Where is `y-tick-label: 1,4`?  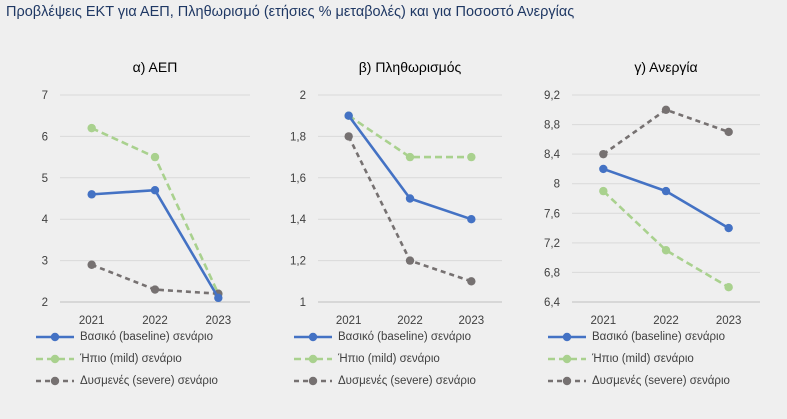 y-tick-label: 1,4 is located at coordinates (298, 220).